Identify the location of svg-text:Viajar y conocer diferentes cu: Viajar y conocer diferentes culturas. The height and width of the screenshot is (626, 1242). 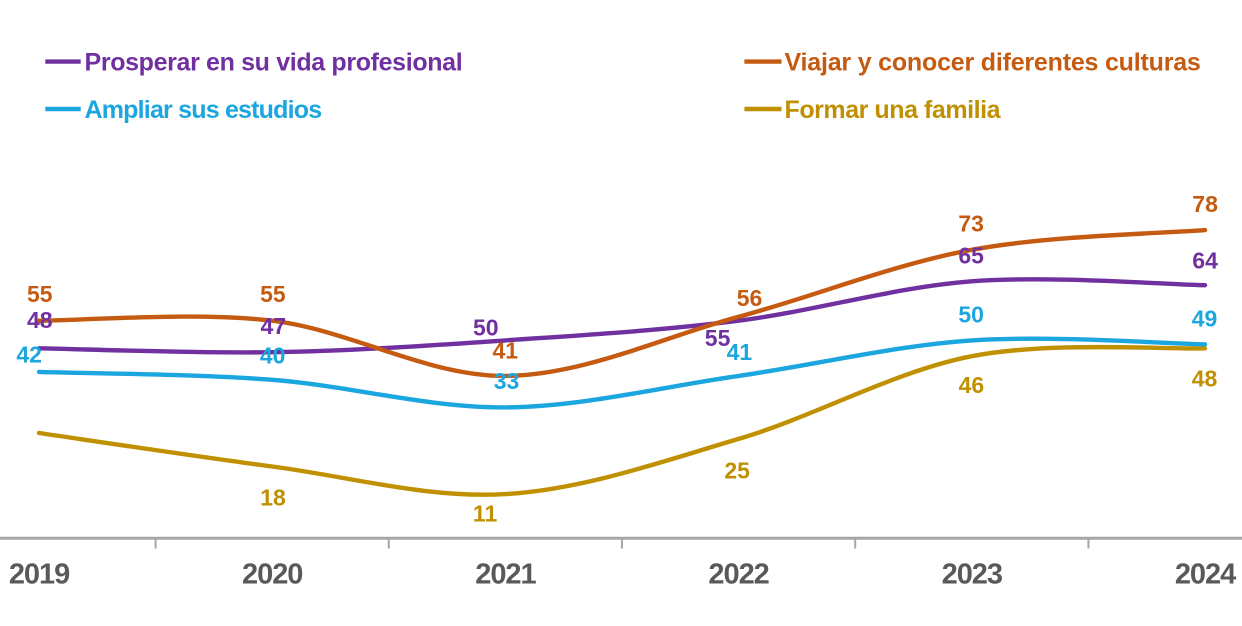
(993, 63).